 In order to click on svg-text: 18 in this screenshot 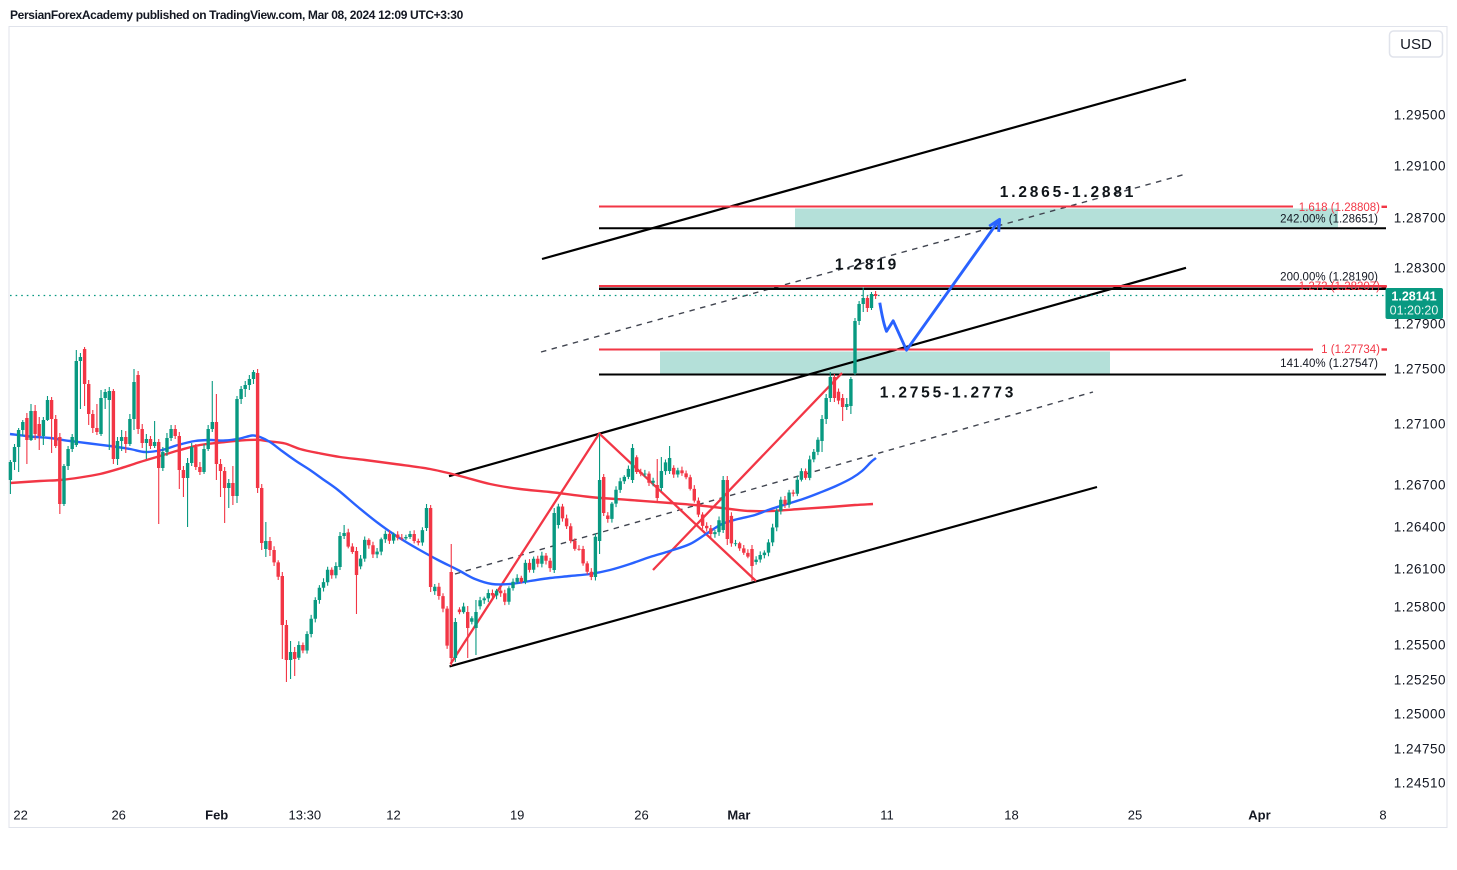, I will do `click(1011, 815)`.